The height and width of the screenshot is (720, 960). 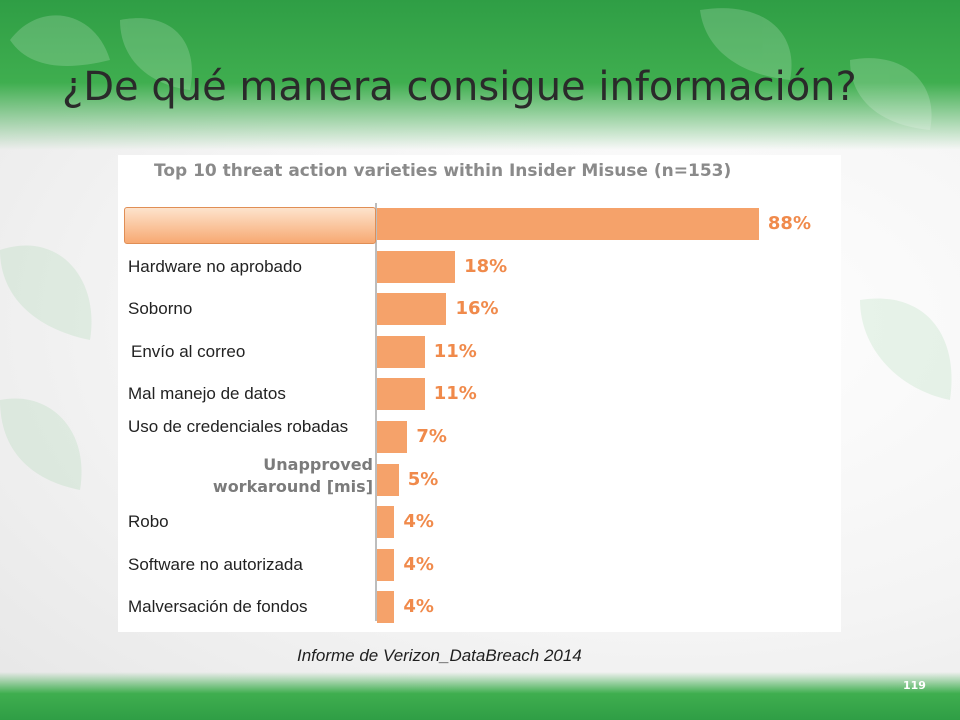 What do you see at coordinates (477, 309) in the screenshot?
I see `bar-value-label-3: 16%` at bounding box center [477, 309].